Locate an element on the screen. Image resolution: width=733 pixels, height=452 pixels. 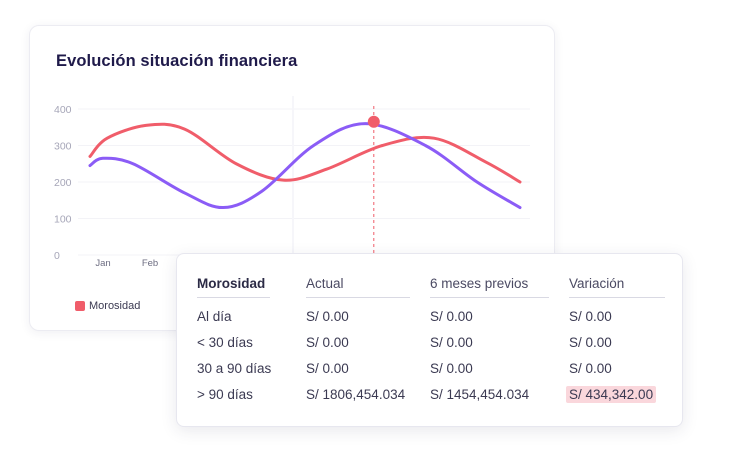
legend-label-morosidad: Morosidad is located at coordinates (115, 306).